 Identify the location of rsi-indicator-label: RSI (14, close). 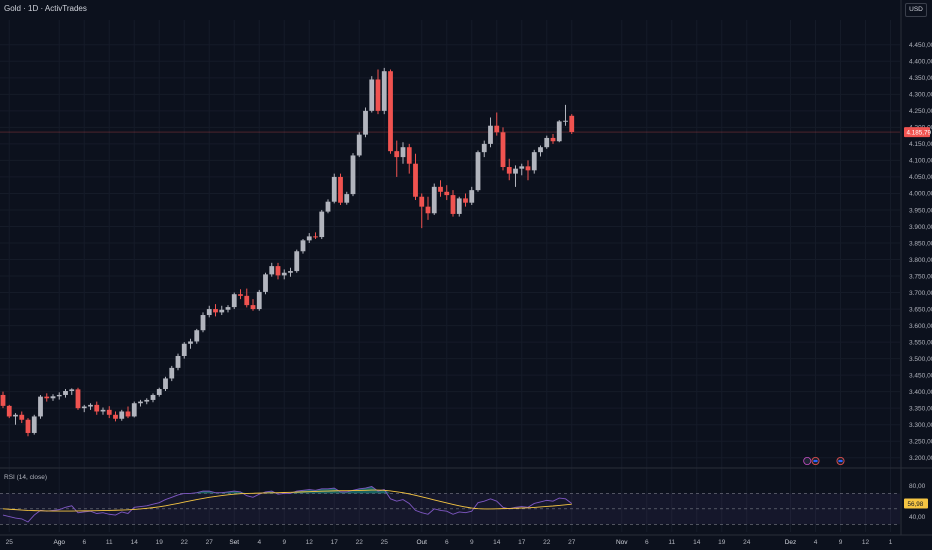
(25, 477).